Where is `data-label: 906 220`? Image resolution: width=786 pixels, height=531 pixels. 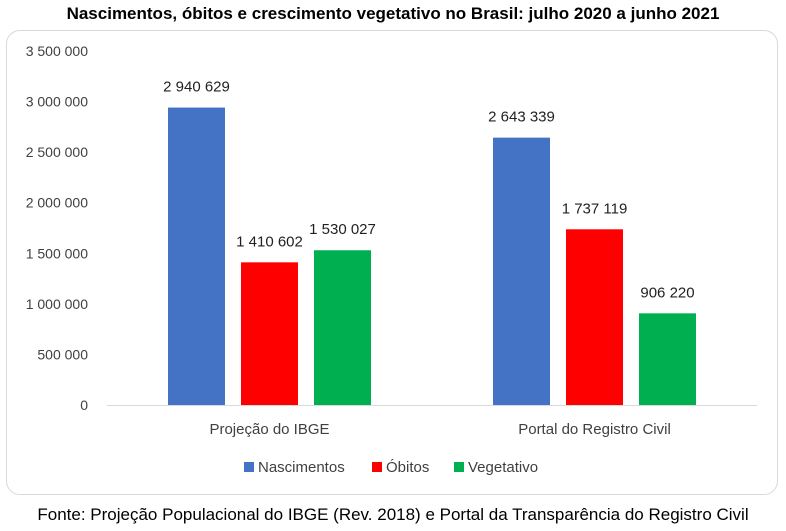
data-label: 906 220 is located at coordinates (667, 292).